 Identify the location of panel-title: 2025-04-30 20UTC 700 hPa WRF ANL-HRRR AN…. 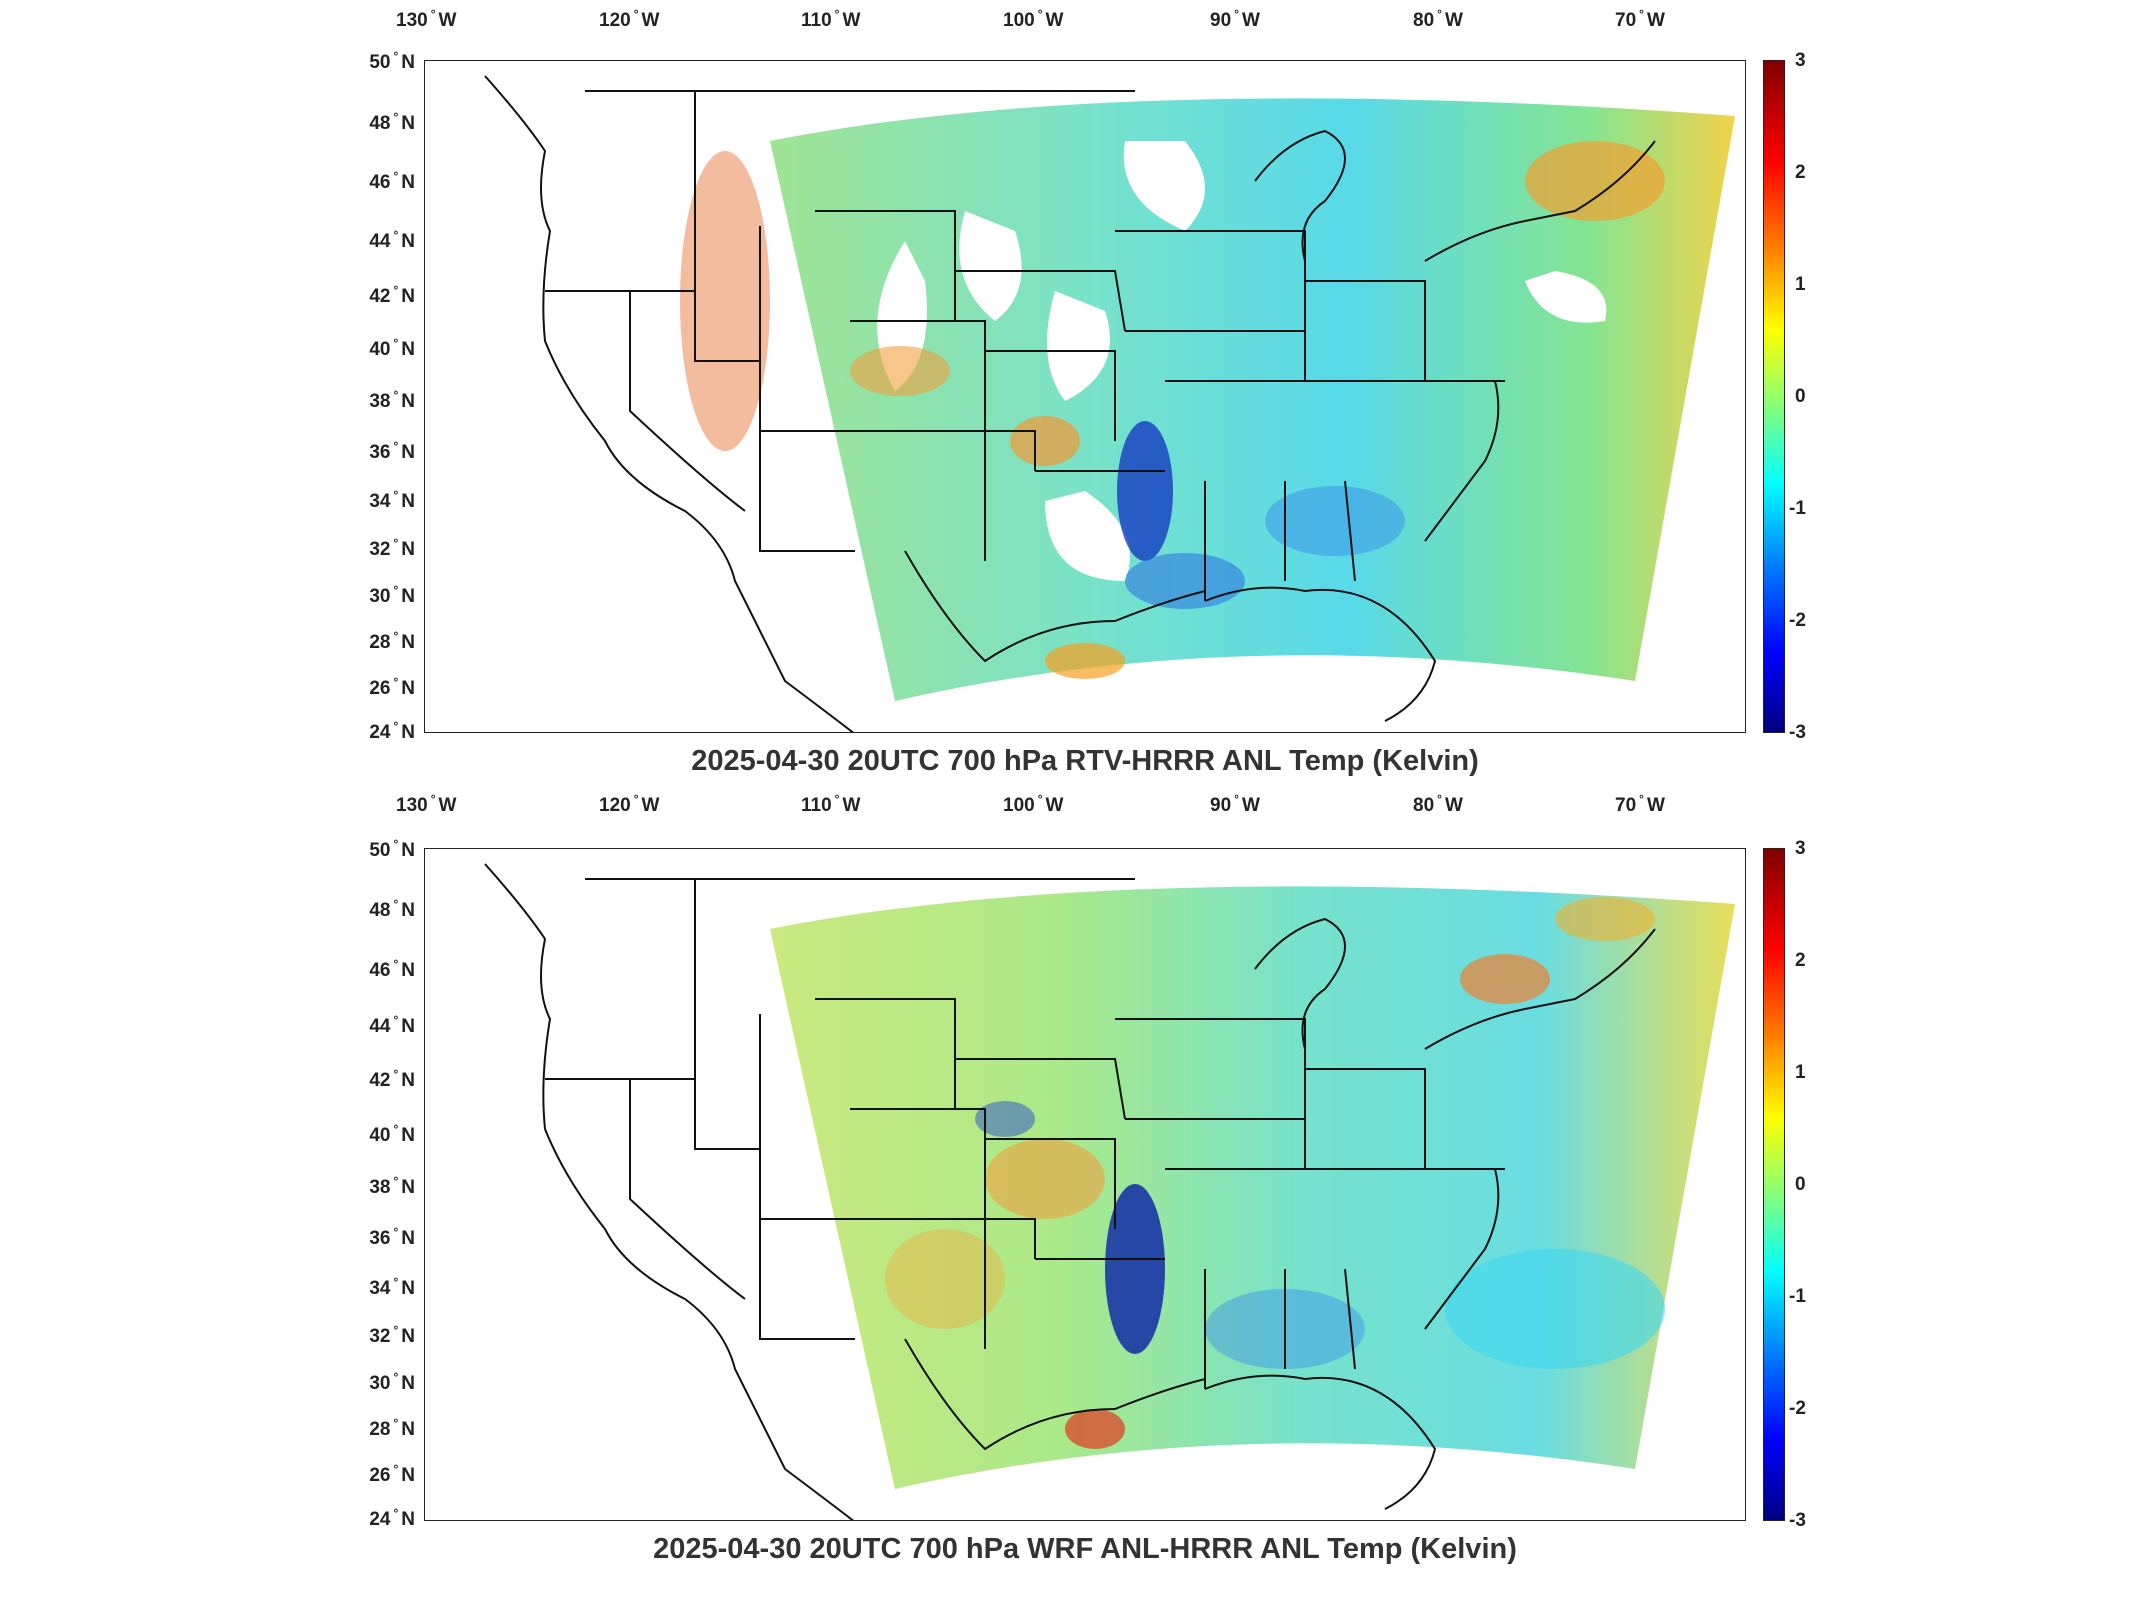
(1085, 1549).